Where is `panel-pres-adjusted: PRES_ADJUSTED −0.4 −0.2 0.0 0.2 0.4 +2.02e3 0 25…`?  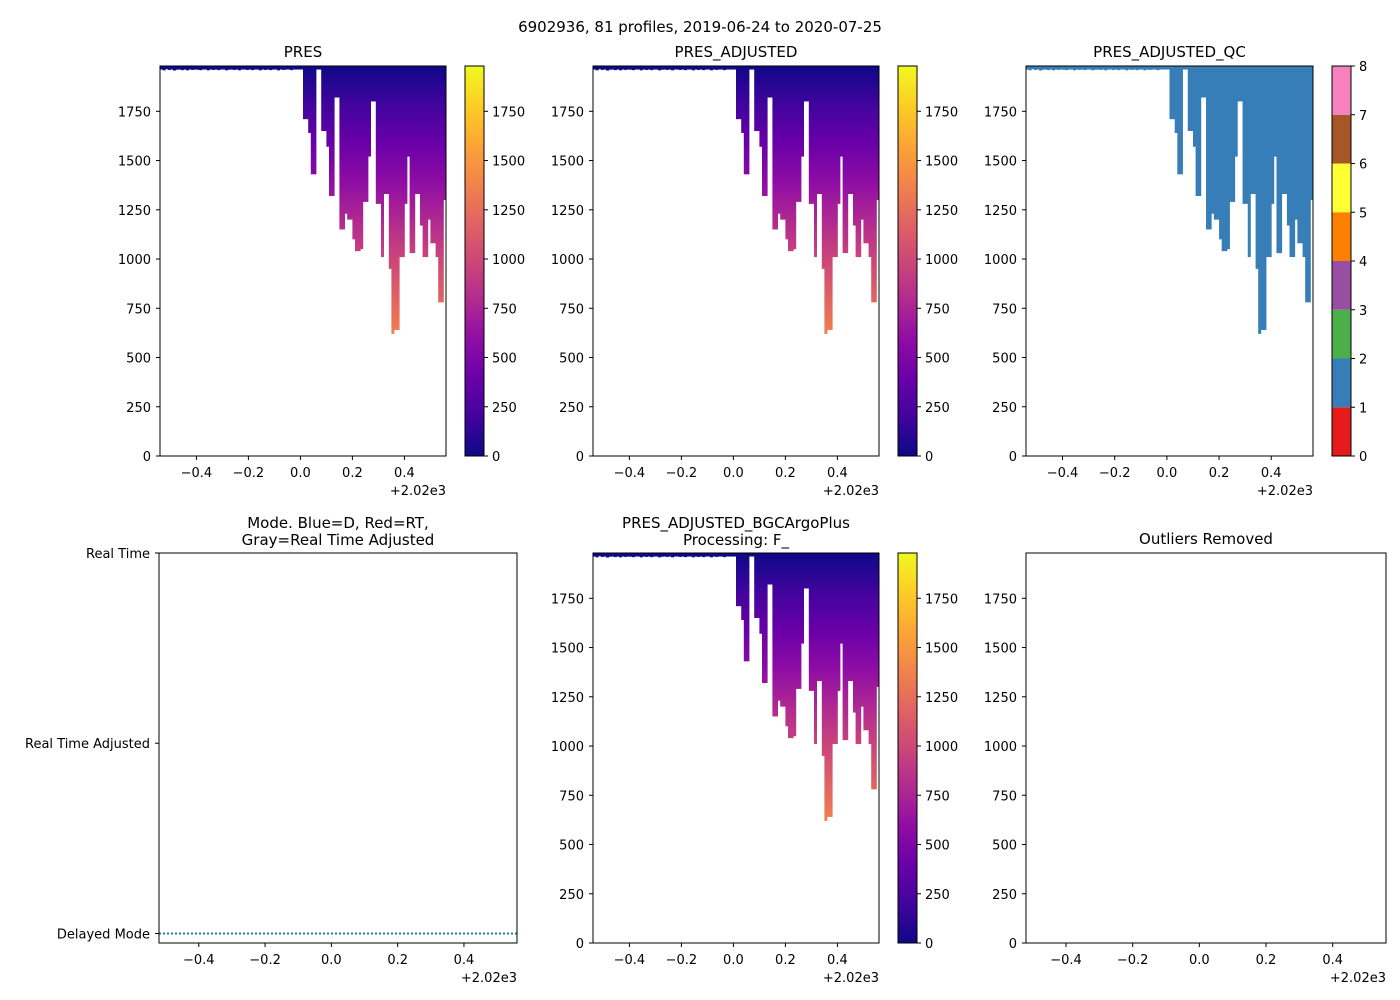
panel-pres-adjusted: PRES_ADJUSTED −0.4 −0.2 0.0 0.2 0.4 +2.02e3 0 25… is located at coordinates (754, 271).